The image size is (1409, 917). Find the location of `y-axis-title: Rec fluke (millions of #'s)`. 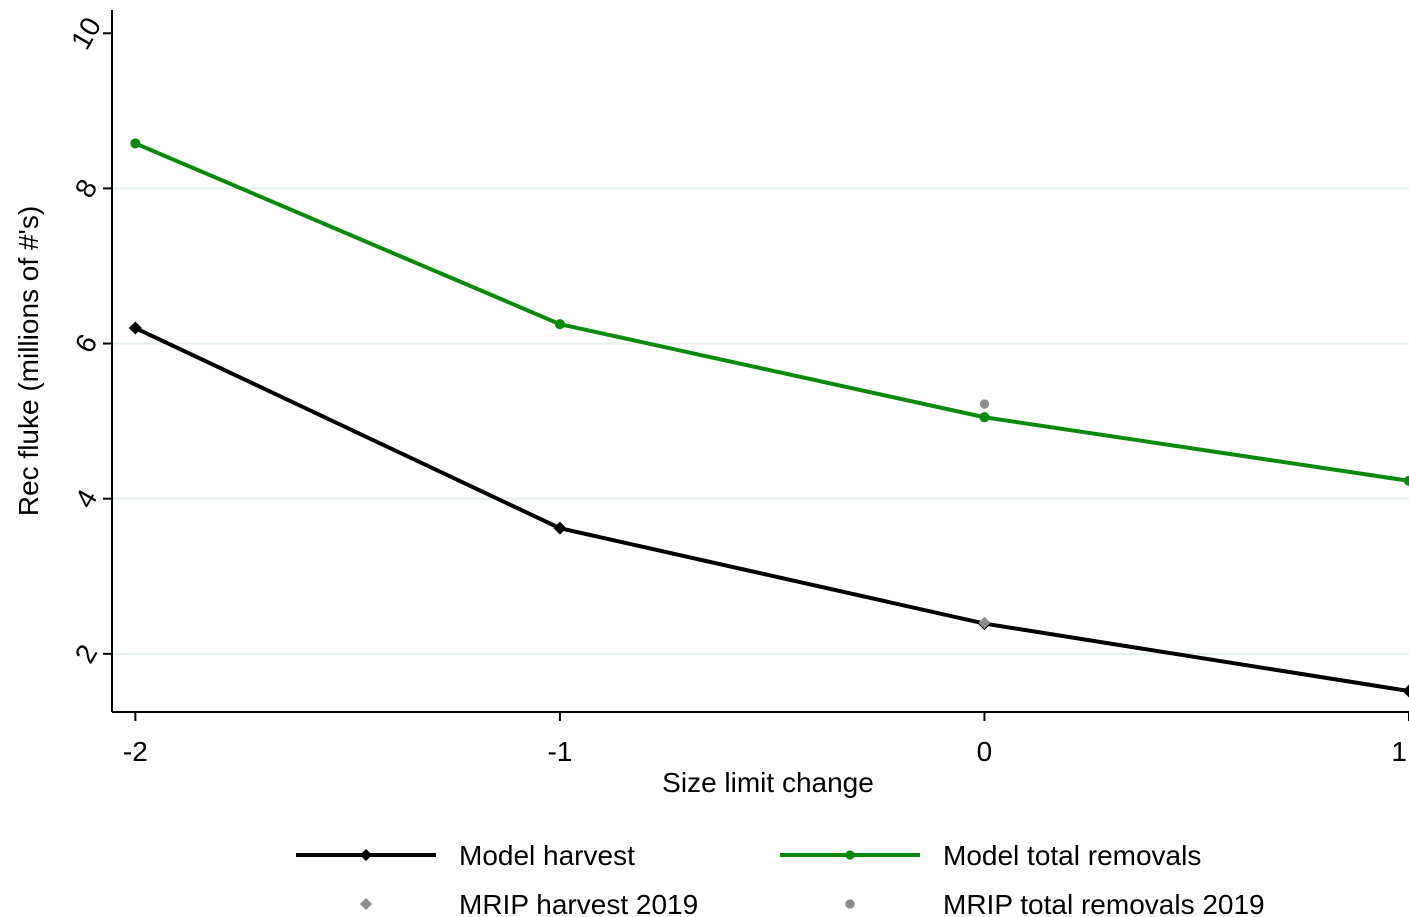

y-axis-title: Rec fluke (millions of #'s) is located at coordinates (28, 361).